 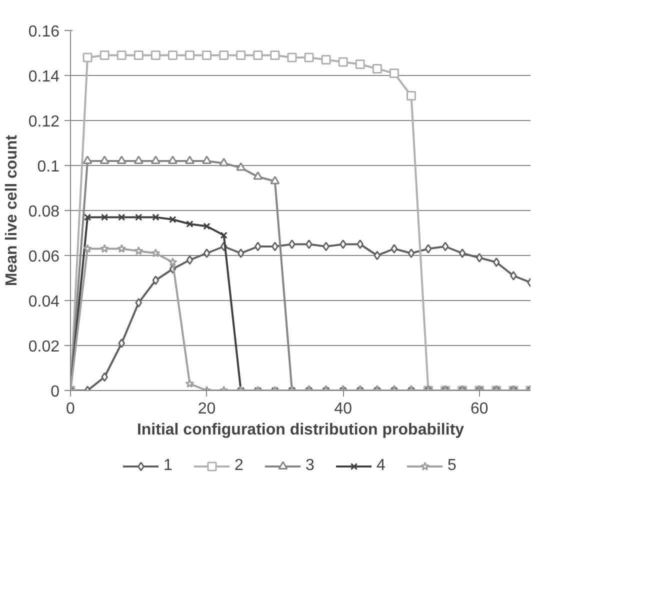 I want to click on legend-label: 5, so click(x=453, y=466).